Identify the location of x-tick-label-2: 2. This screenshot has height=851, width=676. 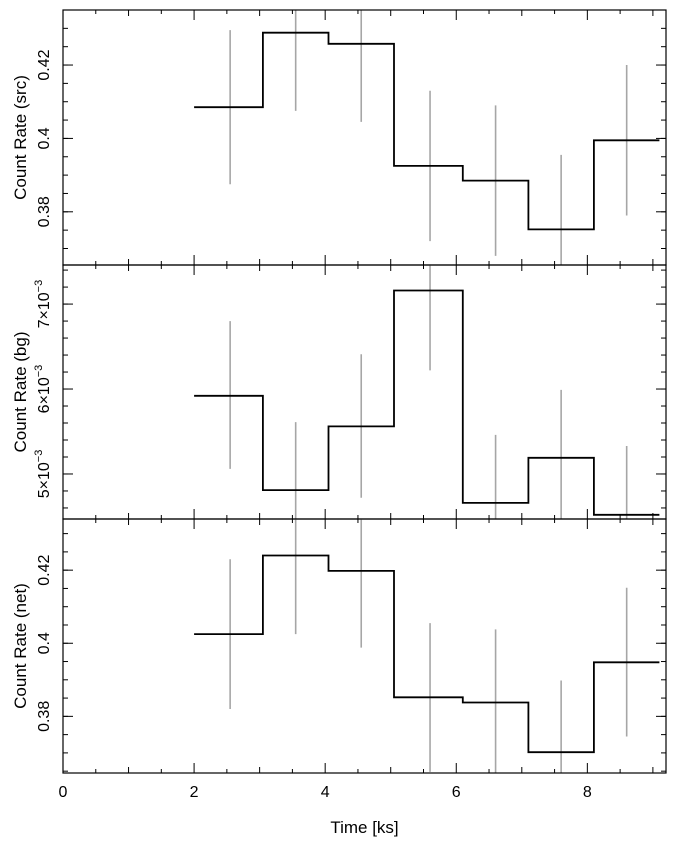
(194, 792).